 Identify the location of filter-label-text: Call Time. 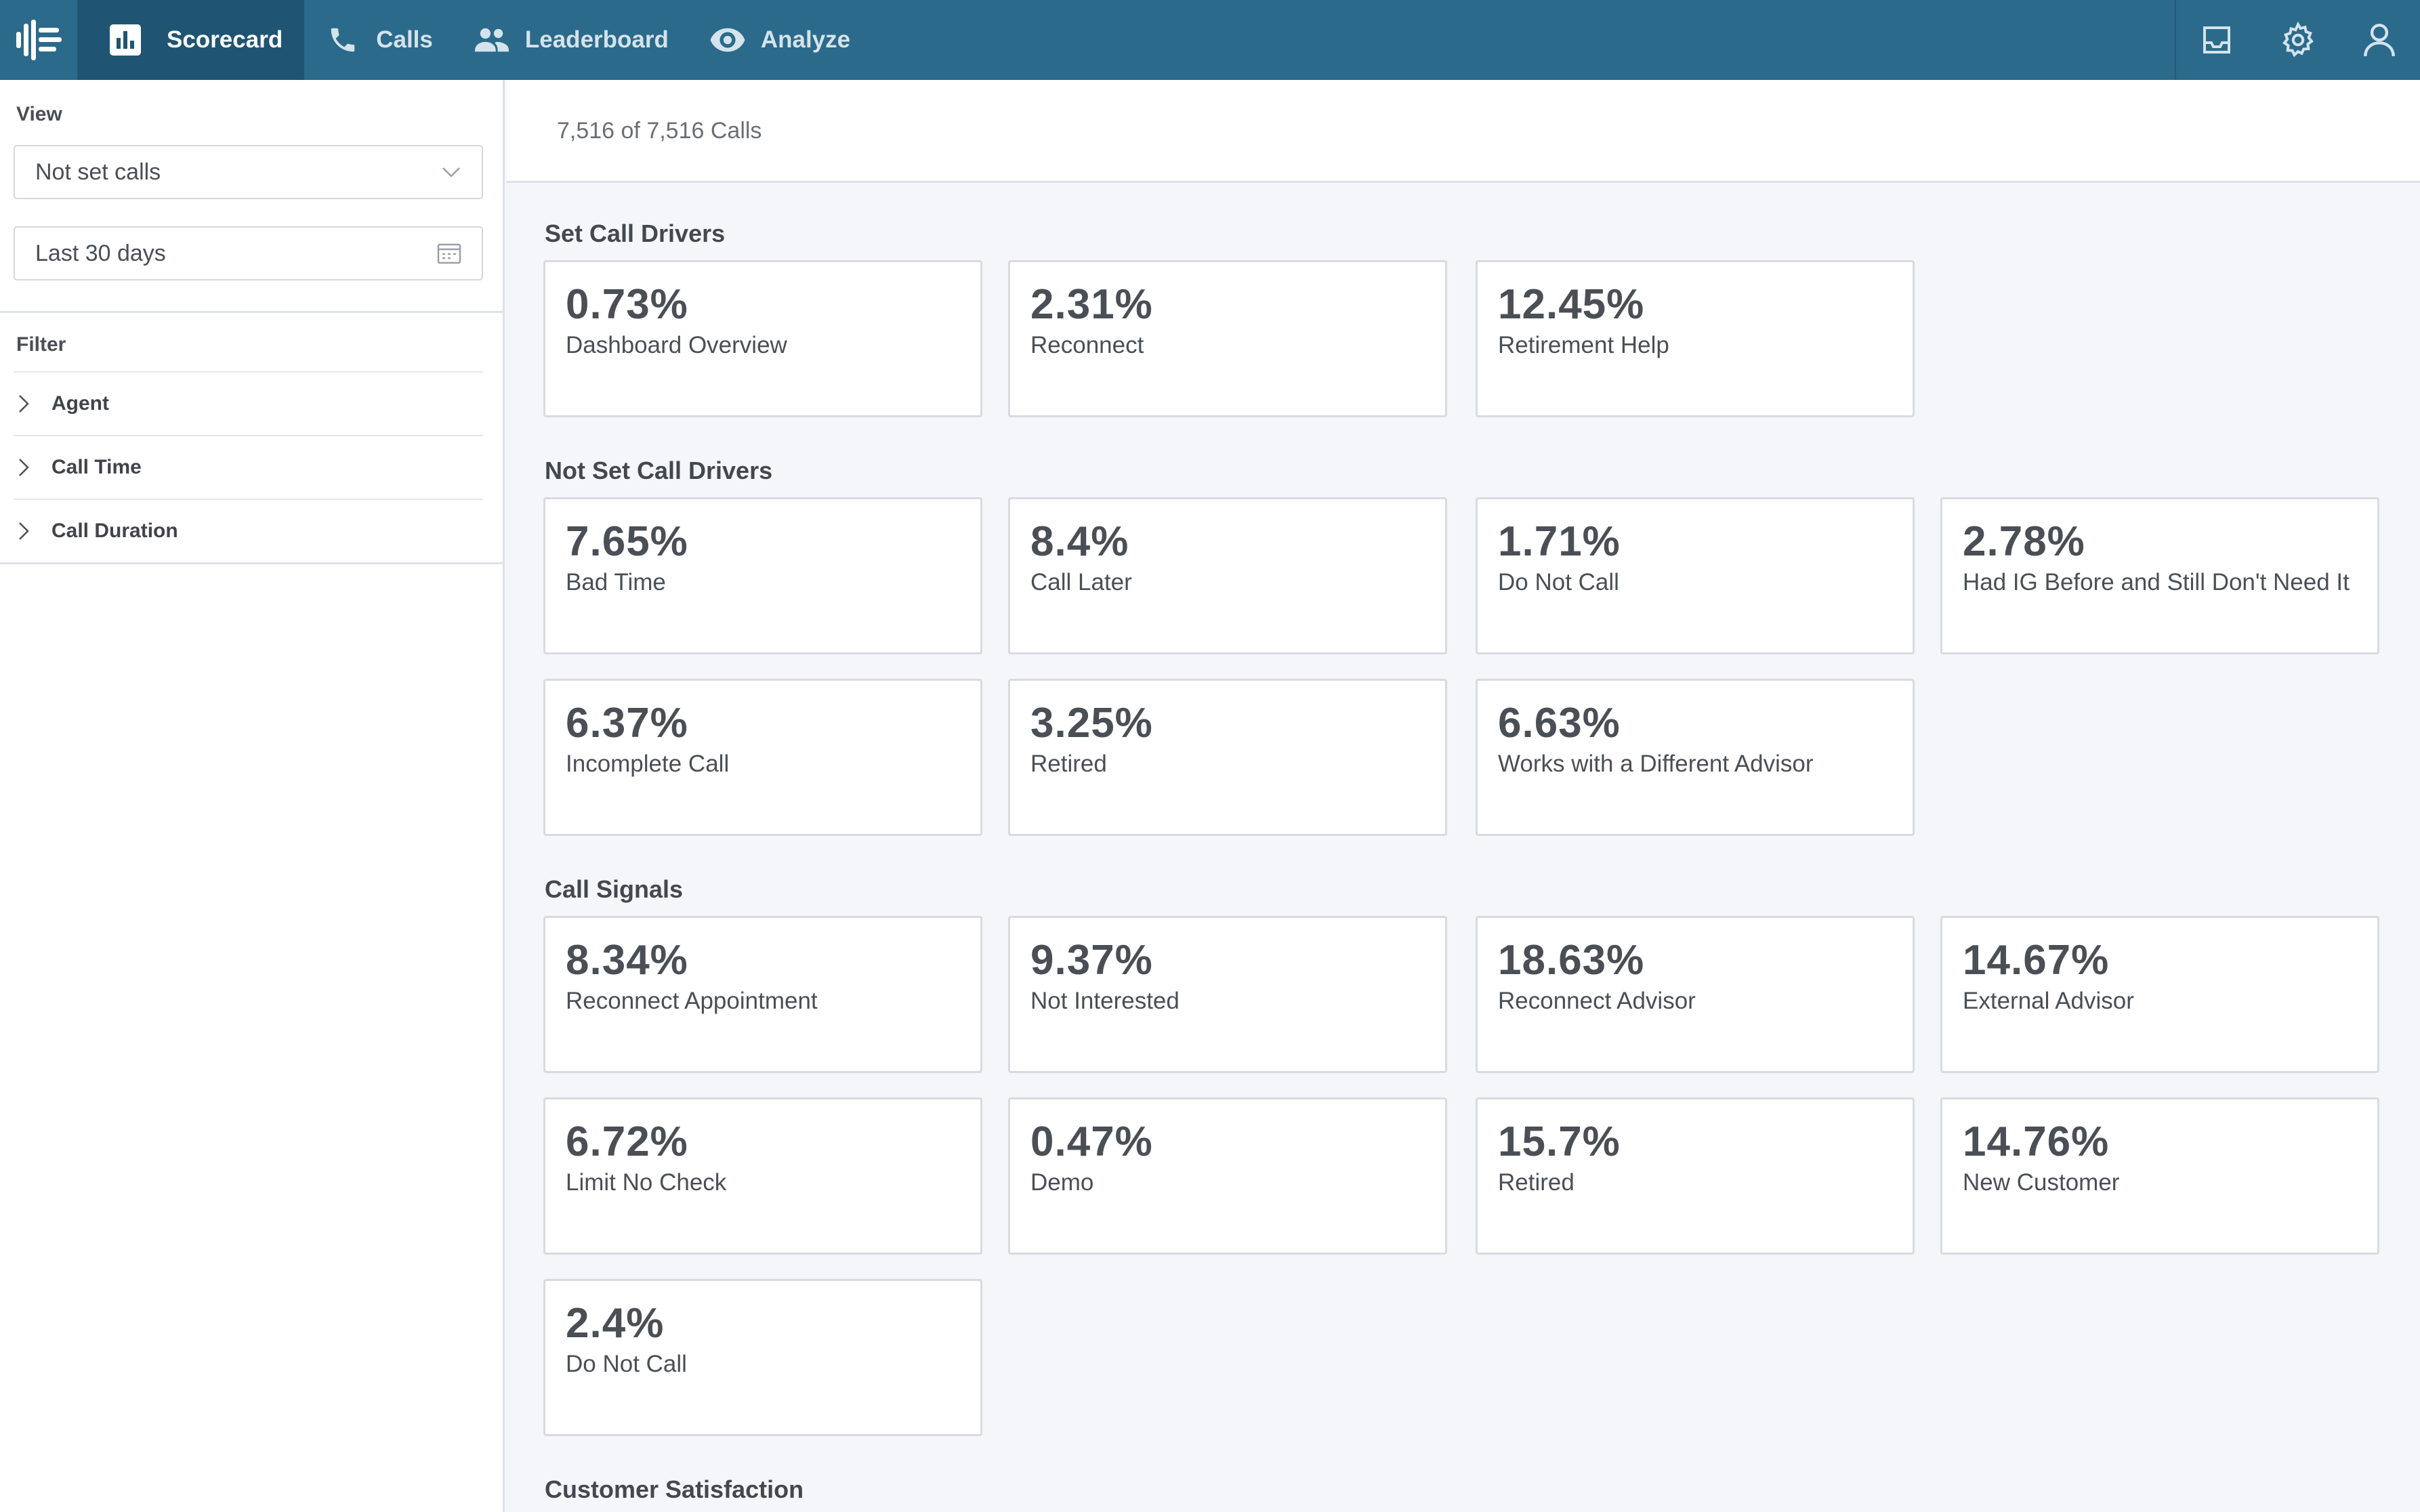
(96, 467).